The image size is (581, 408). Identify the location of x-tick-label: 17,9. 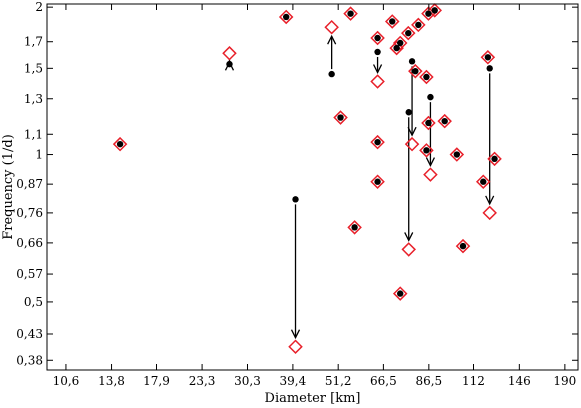
(156, 381).